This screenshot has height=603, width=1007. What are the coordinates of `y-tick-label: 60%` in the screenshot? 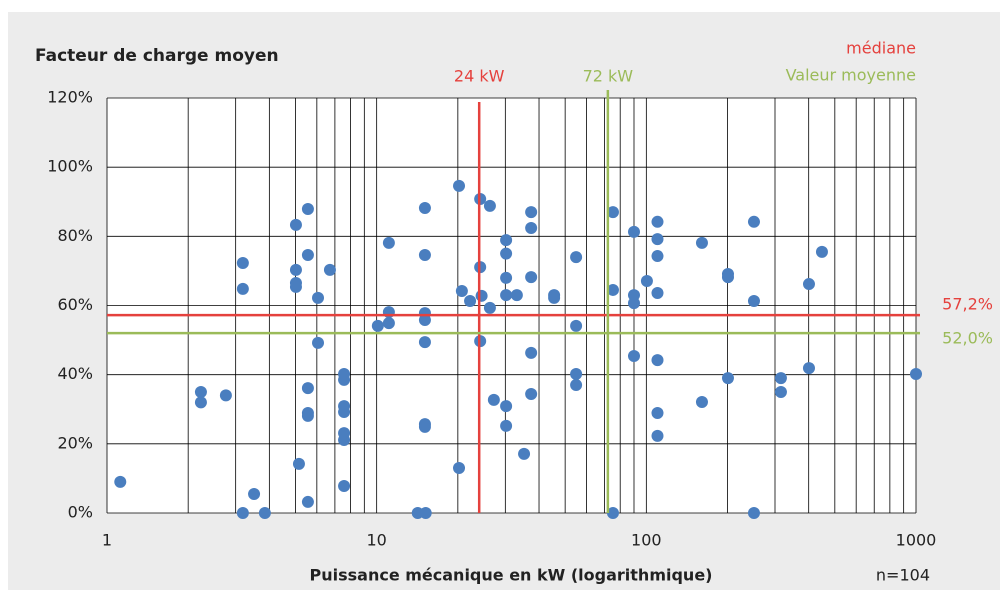 It's located at (75, 304).